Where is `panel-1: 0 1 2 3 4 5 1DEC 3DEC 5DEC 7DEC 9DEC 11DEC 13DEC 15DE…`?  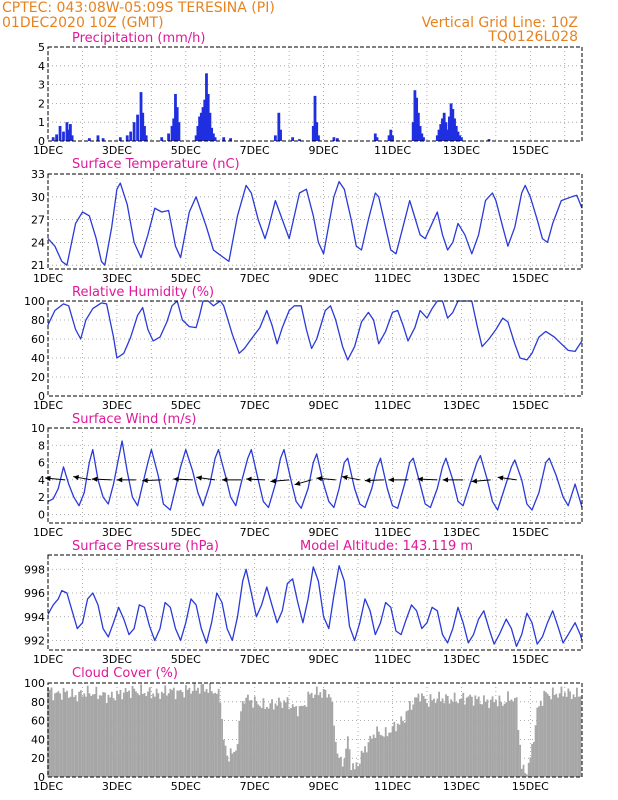
panel-1: 0 1 2 3 4 5 1DEC 3DEC 5DEC 7DEC 9DEC 11DEC 13DEC 15DE… is located at coordinates (308, 94).